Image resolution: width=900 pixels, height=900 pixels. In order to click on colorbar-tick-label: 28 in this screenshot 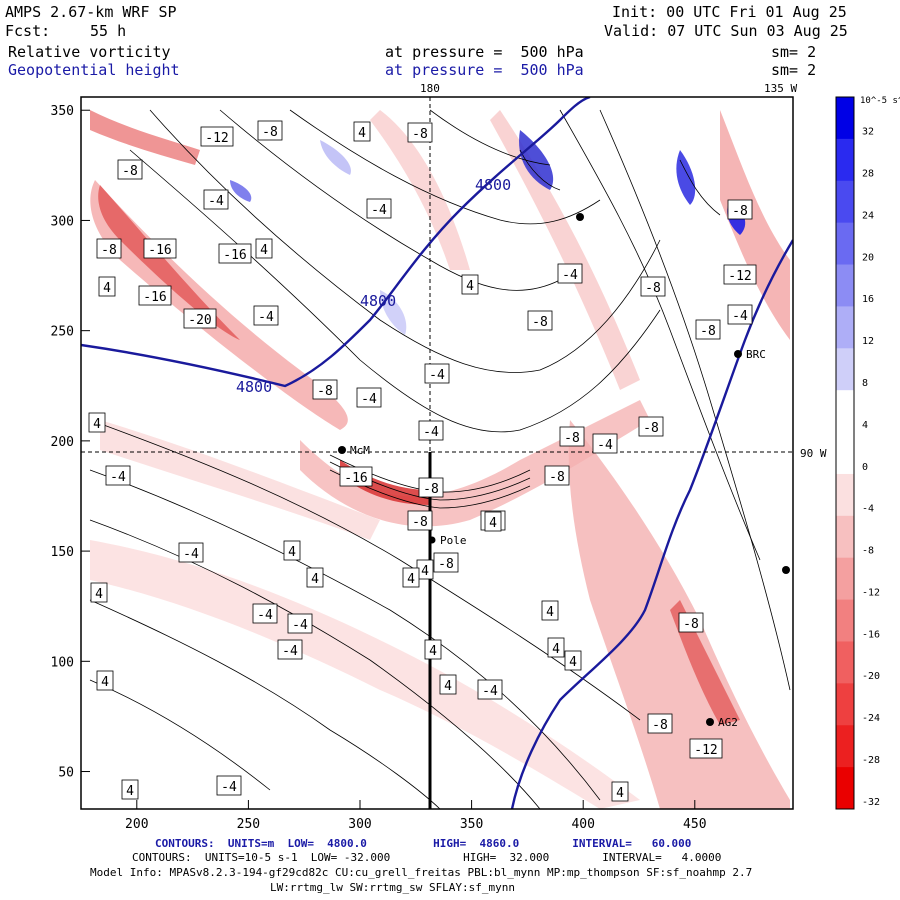, I will do `click(868, 174)`.